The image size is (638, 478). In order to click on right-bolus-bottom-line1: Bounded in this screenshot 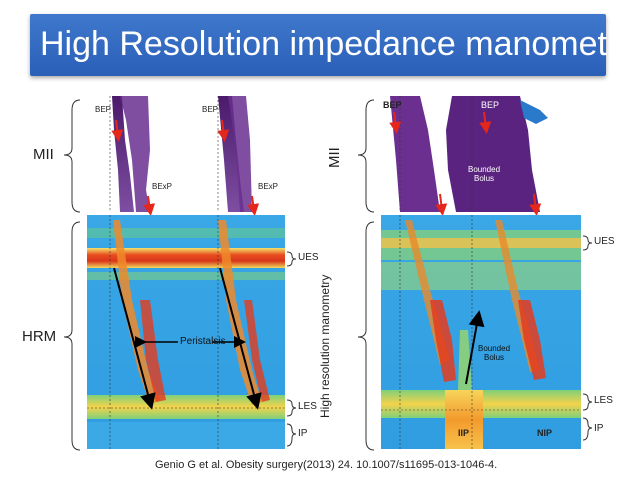, I will do `click(494, 348)`.